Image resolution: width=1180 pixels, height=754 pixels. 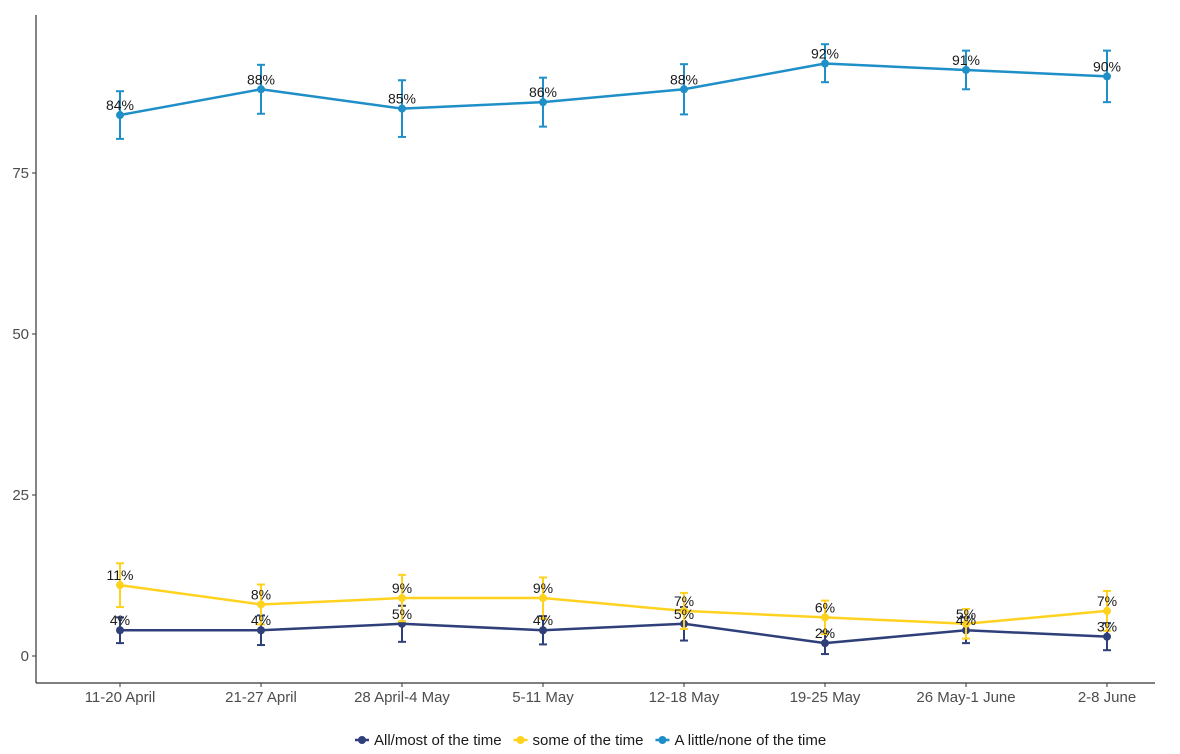 I want to click on data-label: 3%, so click(x=1107, y=627).